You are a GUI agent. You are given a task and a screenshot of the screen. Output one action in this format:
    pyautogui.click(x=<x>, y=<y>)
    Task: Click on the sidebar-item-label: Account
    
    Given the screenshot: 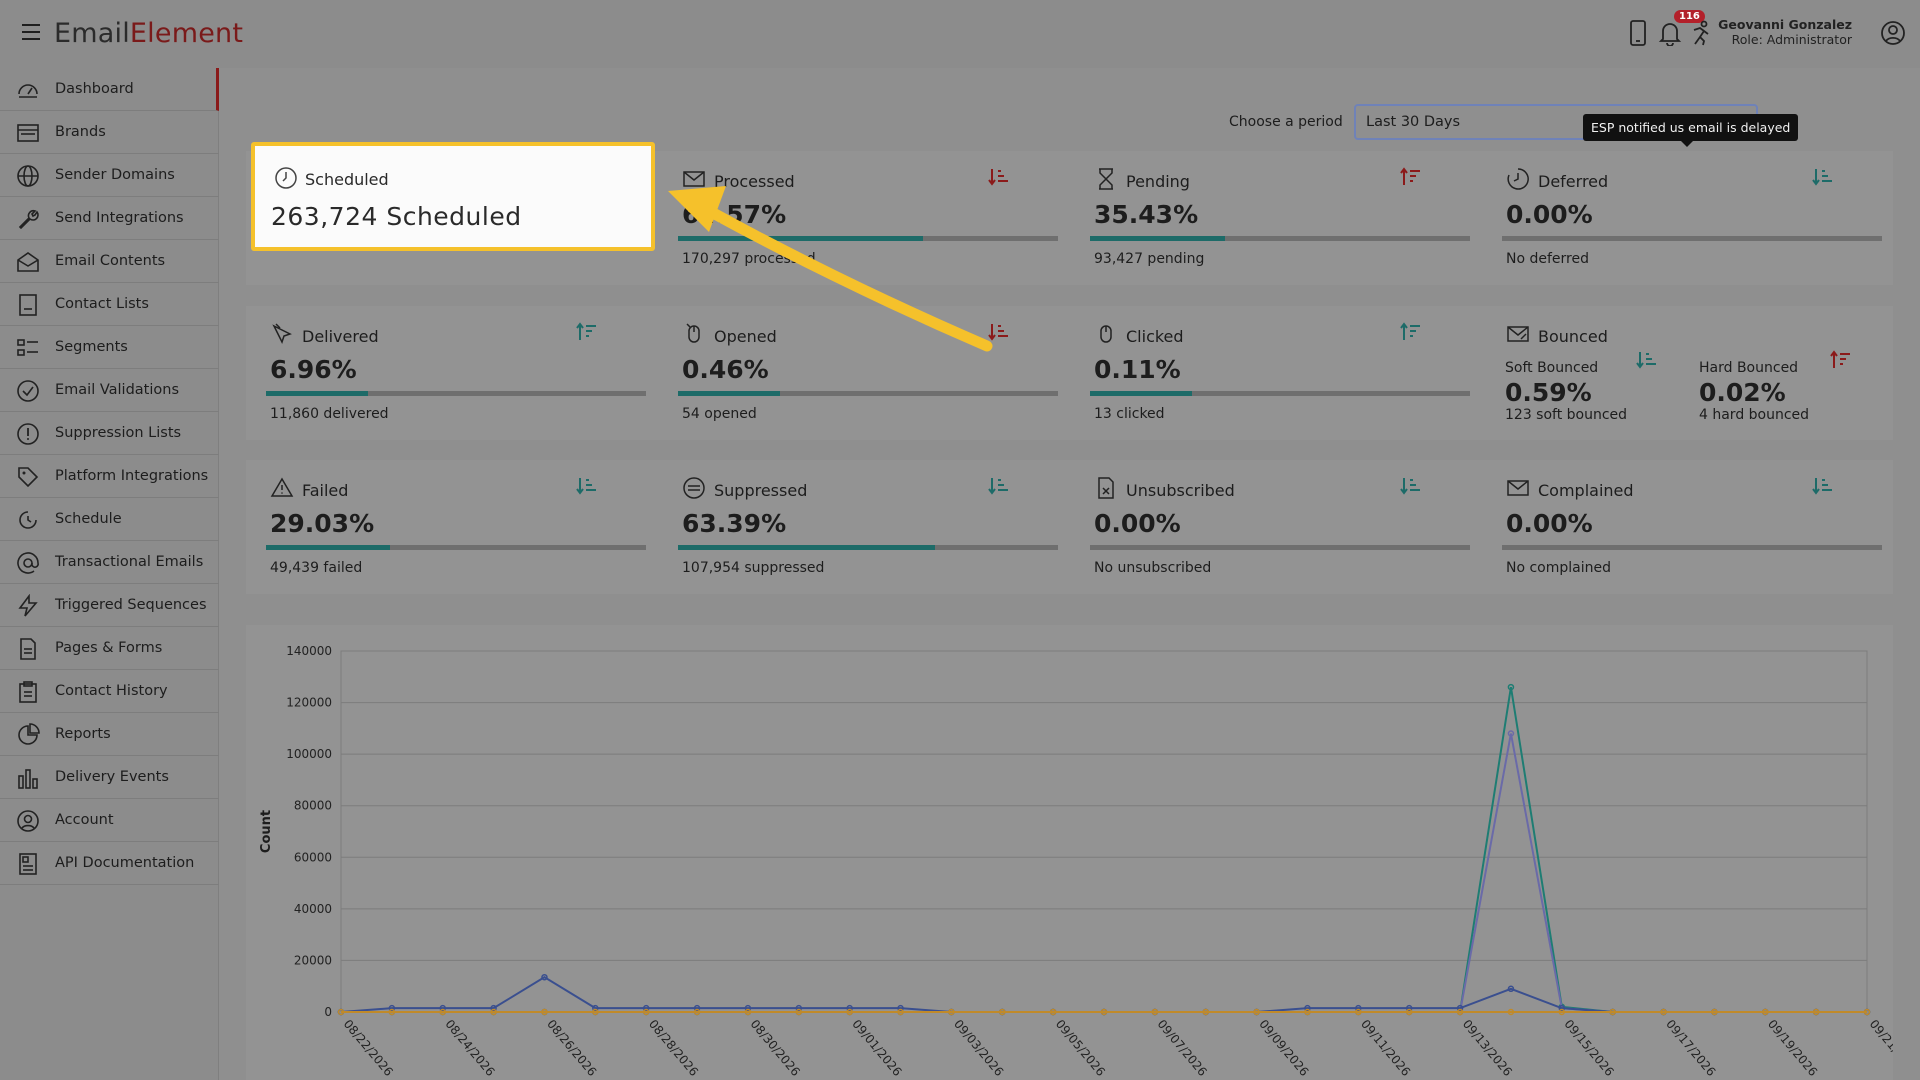 What is the action you would take?
    pyautogui.click(x=84, y=820)
    